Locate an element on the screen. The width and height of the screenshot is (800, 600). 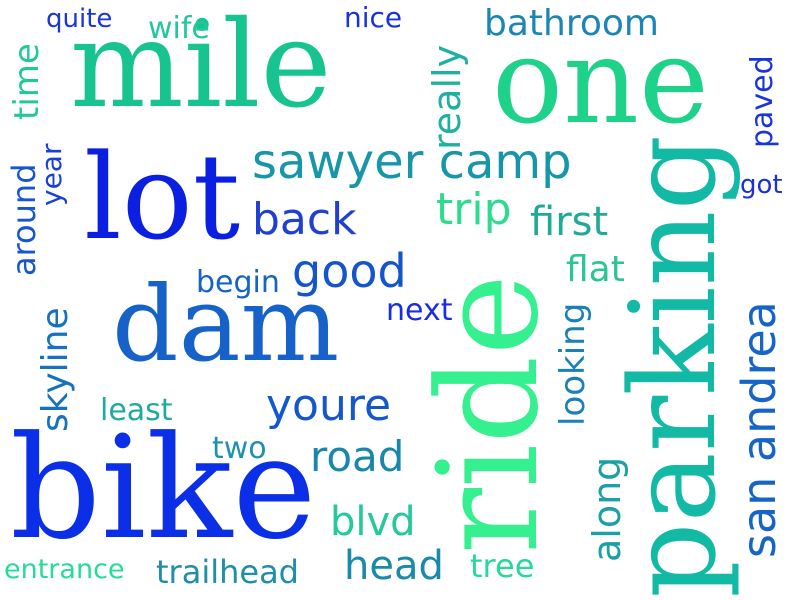
word-good: good is located at coordinates (349, 271).